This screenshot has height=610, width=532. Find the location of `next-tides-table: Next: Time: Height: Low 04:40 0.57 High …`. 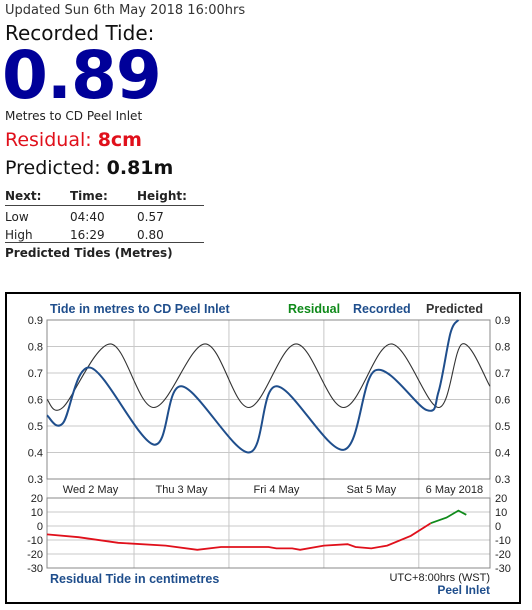

next-tides-table: Next: Time: Height: Low 04:40 0.57 High … is located at coordinates (104, 216).